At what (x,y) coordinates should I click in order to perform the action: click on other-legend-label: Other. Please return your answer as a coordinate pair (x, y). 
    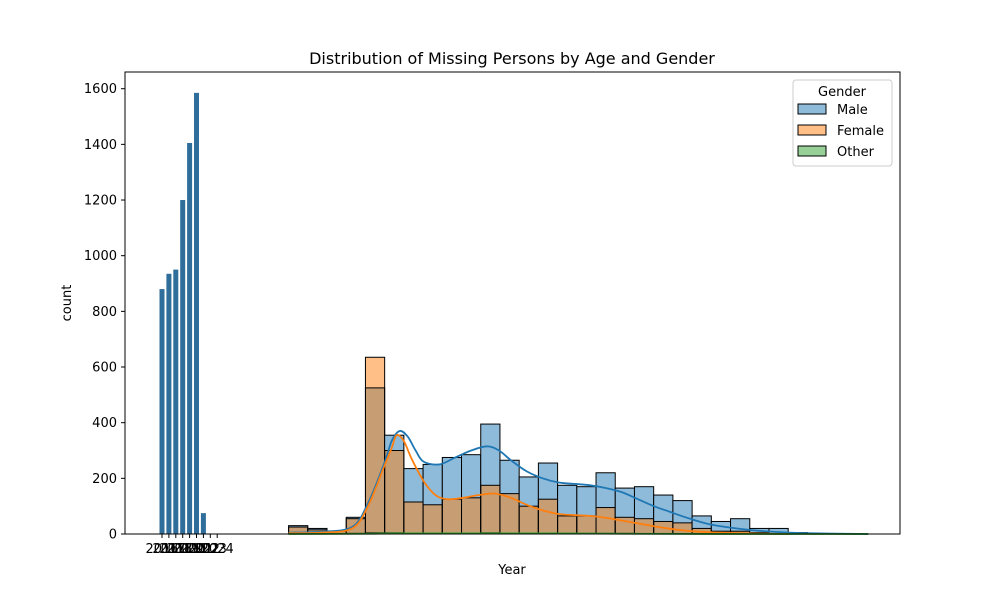
    Looking at the image, I should click on (856, 152).